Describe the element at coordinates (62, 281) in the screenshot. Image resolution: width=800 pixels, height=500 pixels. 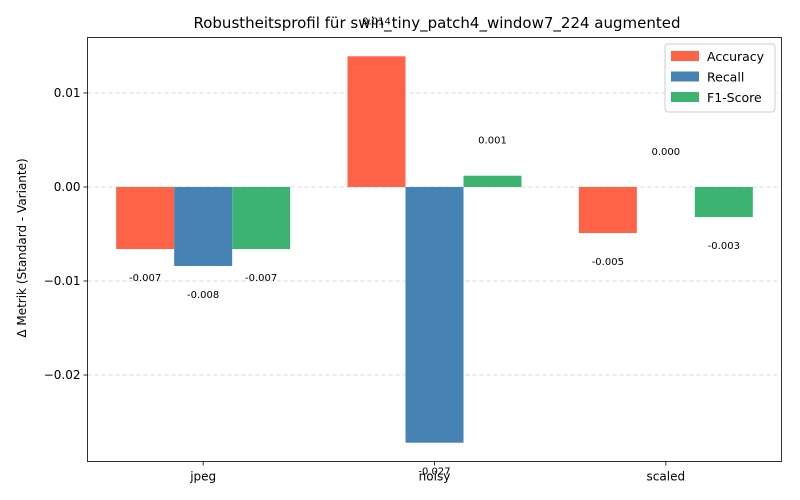
I see `y-tick-label: −0.01` at that location.